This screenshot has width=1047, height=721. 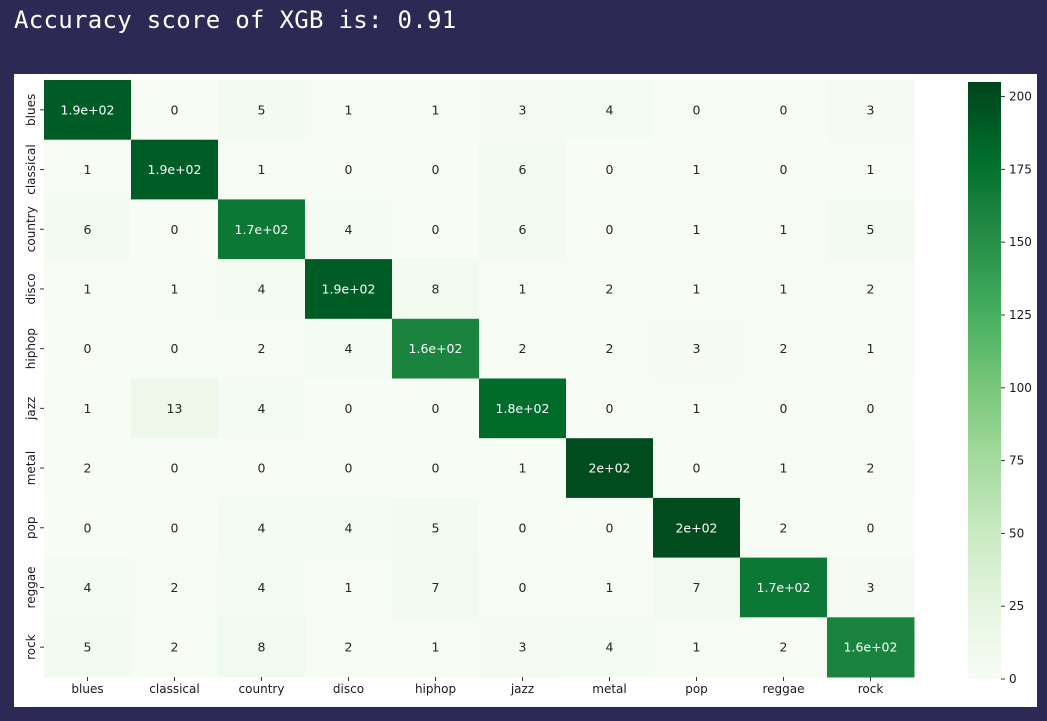 What do you see at coordinates (1016, 533) in the screenshot?
I see `colorbar-tick-label: 50` at bounding box center [1016, 533].